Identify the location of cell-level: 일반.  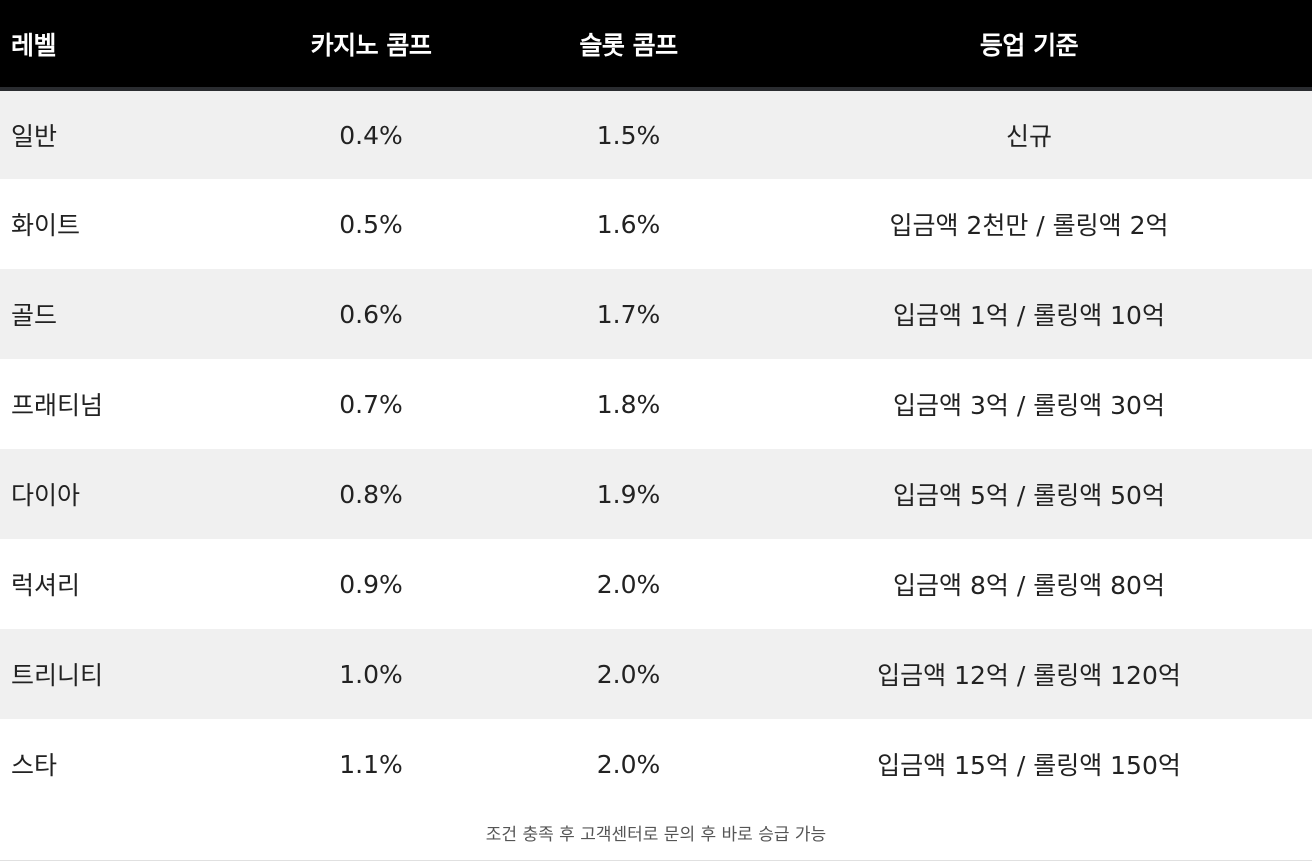
(34, 136).